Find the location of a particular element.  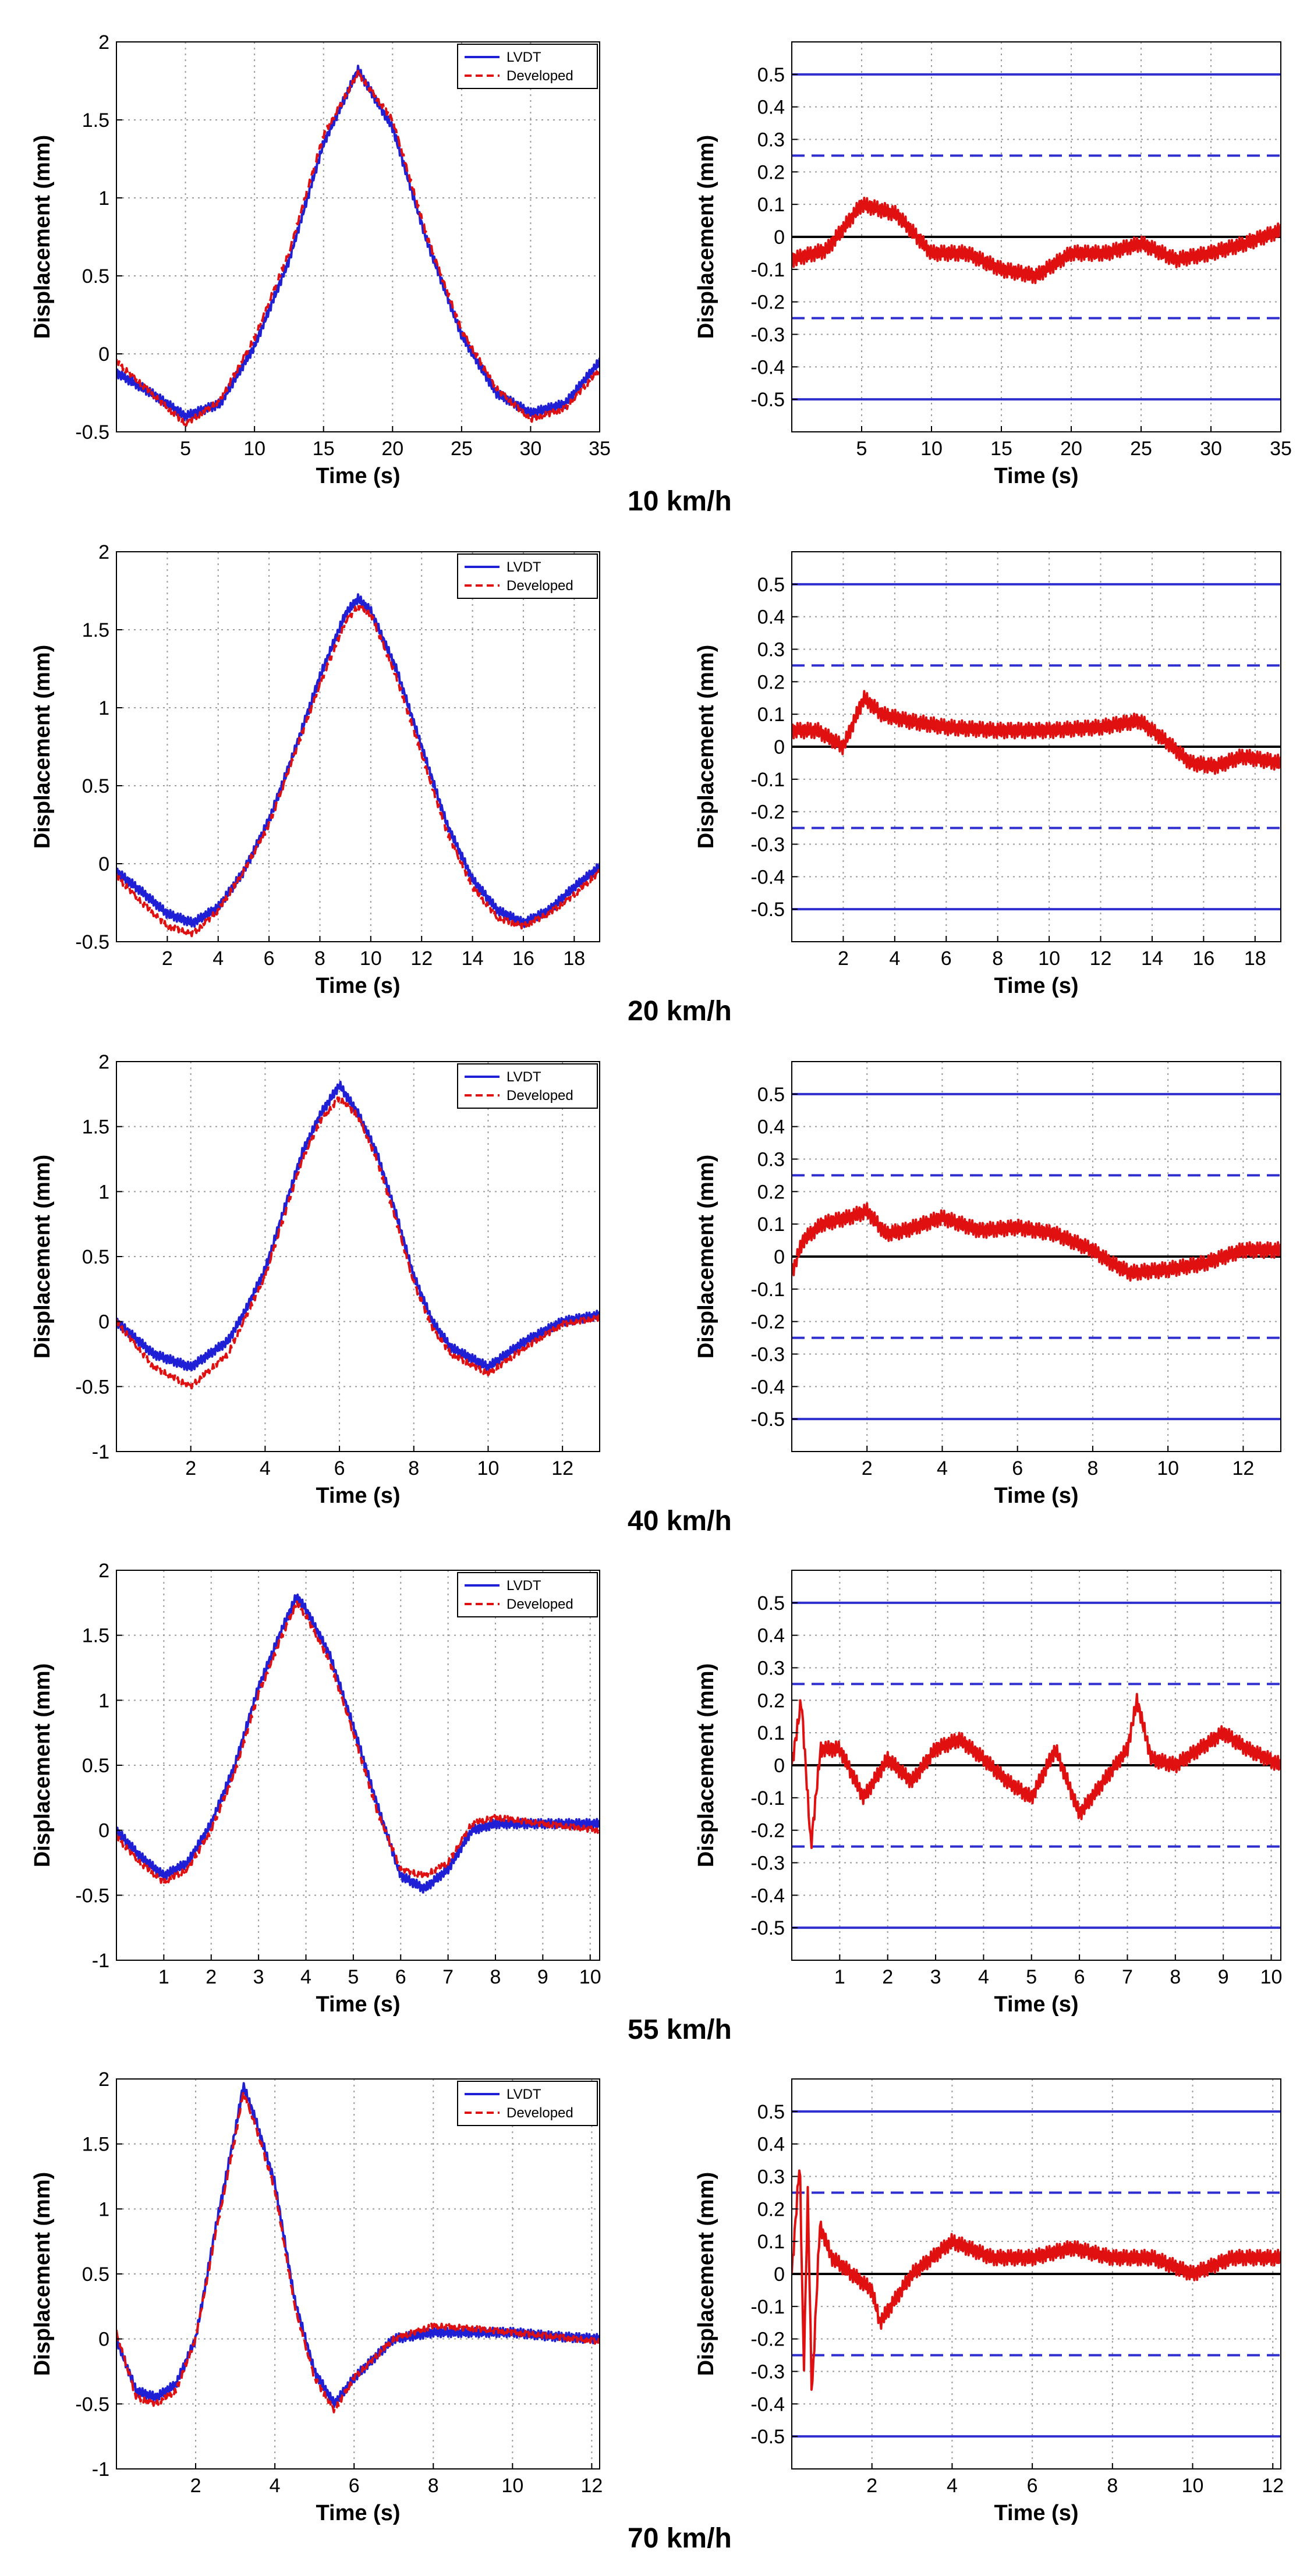

lvdt-series-line is located at coordinates (358, 1226).